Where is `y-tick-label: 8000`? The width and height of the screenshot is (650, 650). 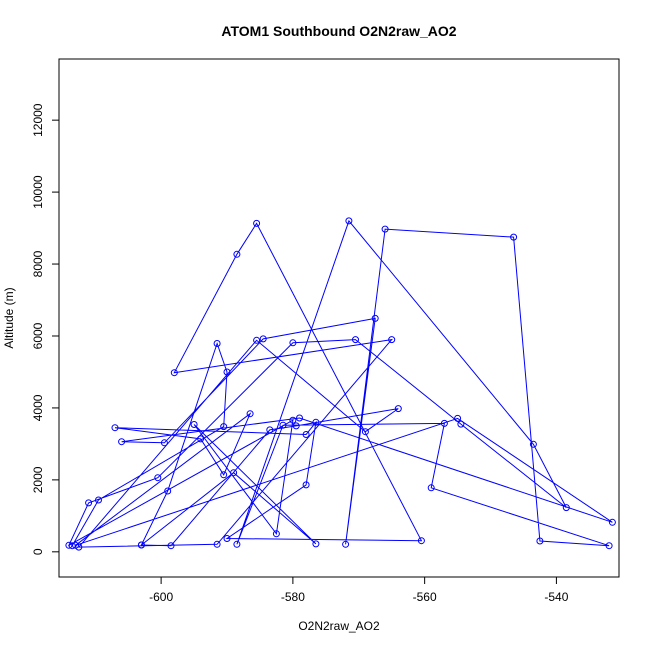 y-tick-label: 8000 is located at coordinates (38, 263).